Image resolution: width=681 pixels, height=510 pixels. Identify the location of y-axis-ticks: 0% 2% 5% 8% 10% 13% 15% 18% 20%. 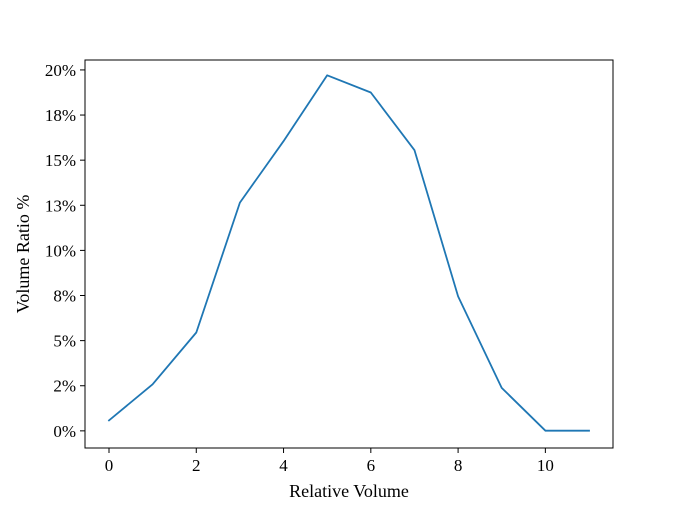
(65, 251).